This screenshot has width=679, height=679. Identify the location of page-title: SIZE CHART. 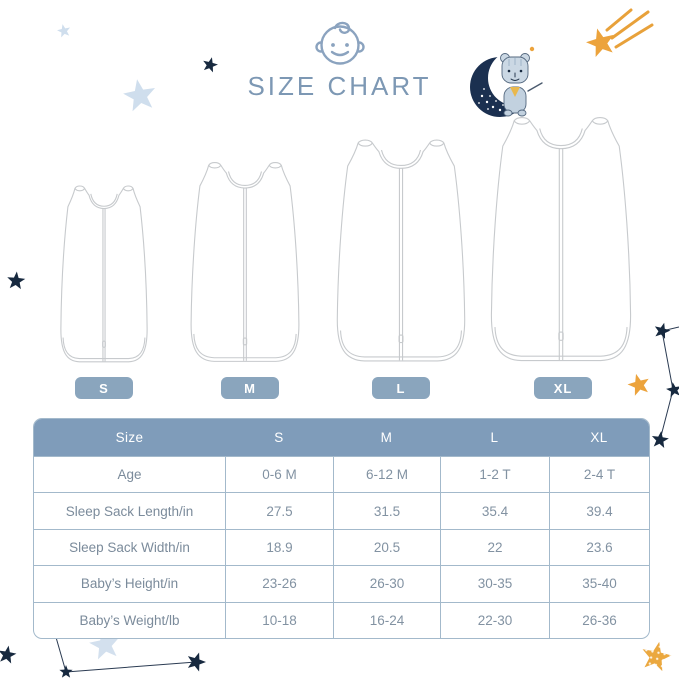
(339, 86).